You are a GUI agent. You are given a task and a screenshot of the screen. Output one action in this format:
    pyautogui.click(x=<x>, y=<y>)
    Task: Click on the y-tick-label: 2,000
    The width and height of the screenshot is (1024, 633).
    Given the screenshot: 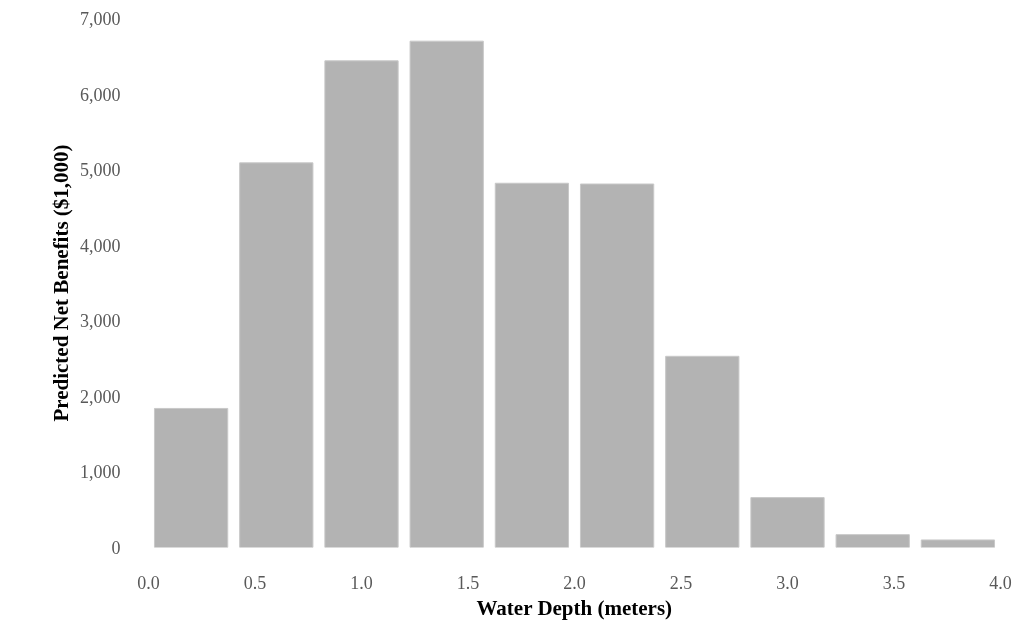 What is the action you would take?
    pyautogui.click(x=100, y=396)
    